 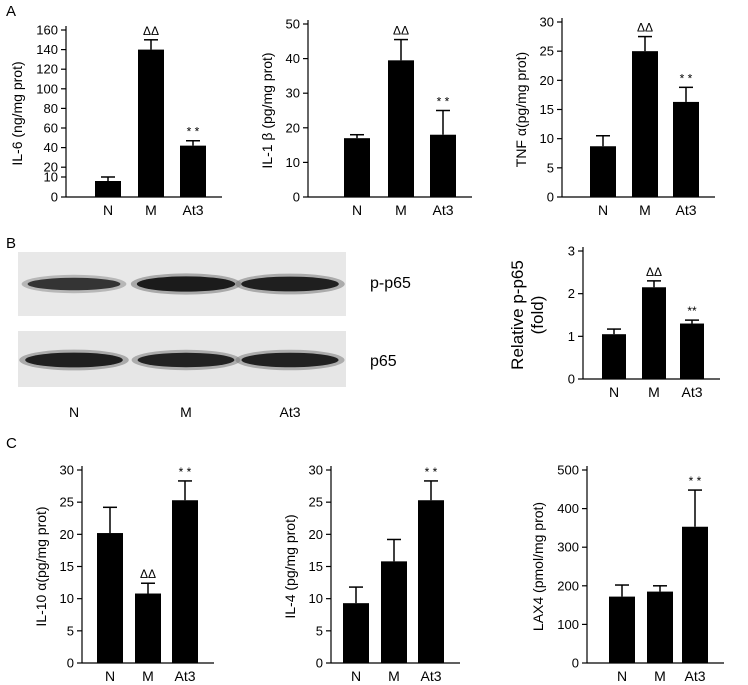 What do you see at coordinates (74, 360) in the screenshot?
I see `blot-band-p65-n` at bounding box center [74, 360].